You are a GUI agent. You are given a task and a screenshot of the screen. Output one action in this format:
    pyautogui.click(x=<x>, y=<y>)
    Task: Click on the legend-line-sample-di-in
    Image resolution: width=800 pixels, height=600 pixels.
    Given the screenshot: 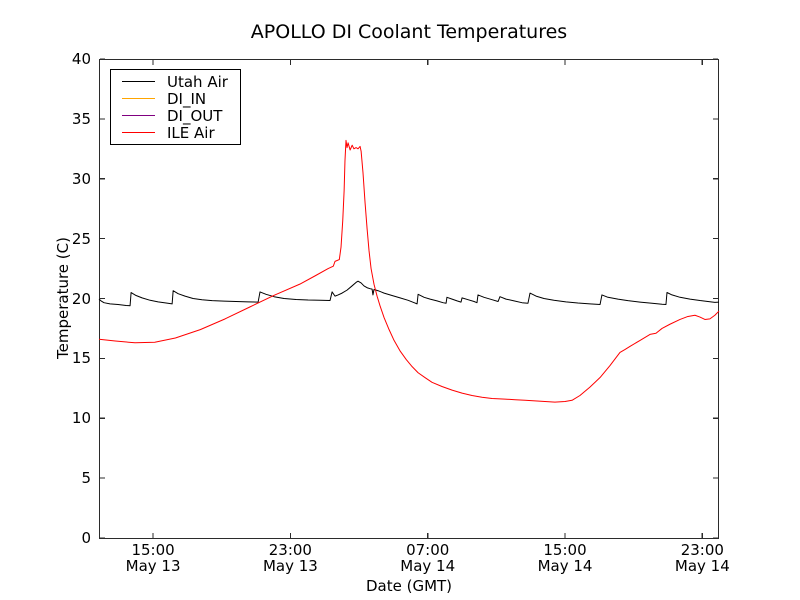 What is the action you would take?
    pyautogui.click(x=138, y=98)
    